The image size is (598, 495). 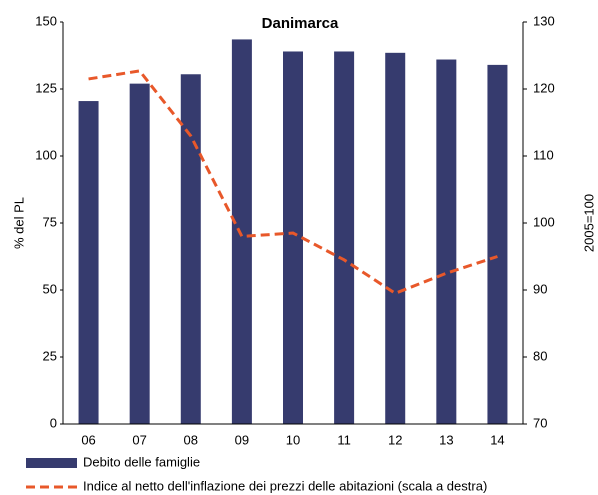 What do you see at coordinates (46, 87) in the screenshot?
I see `y-tick-label: 125` at bounding box center [46, 87].